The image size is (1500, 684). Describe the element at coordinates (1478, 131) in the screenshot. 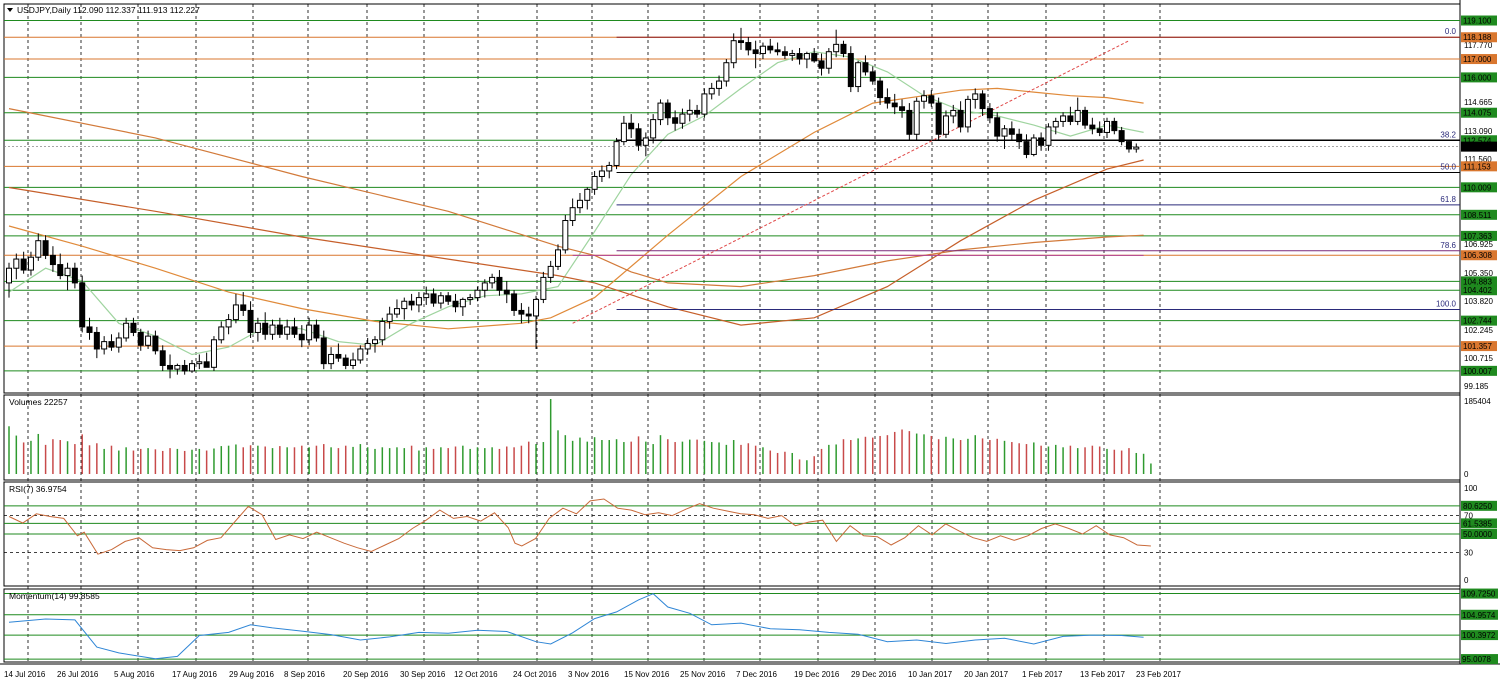

I see `price-tick-label: 113.090` at that location.